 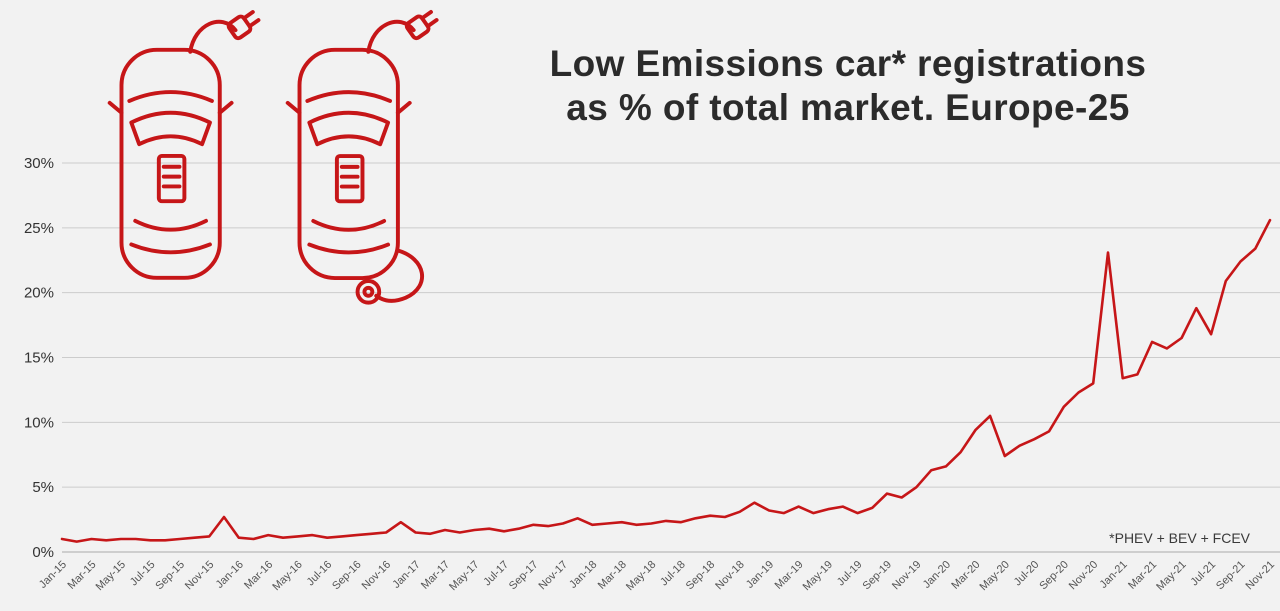 What do you see at coordinates (377, 576) in the screenshot?
I see `x-axis-label: Nov-16` at bounding box center [377, 576].